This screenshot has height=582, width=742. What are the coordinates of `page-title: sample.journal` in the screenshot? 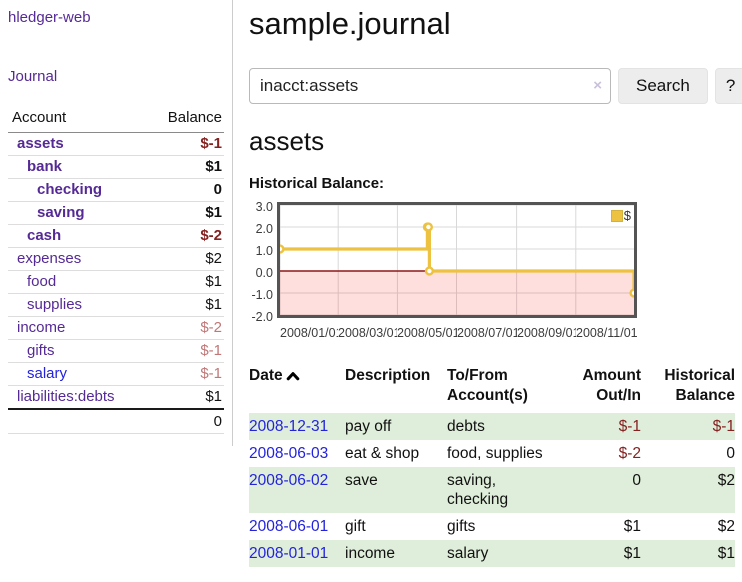 It's located at (350, 23).